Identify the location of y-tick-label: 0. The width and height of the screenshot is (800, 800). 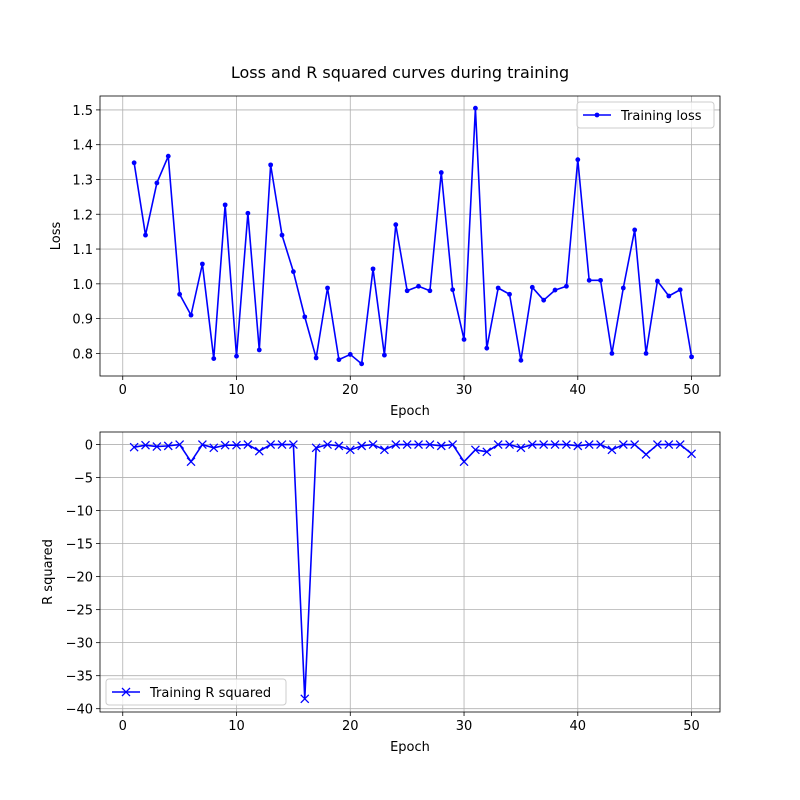
(89, 446).